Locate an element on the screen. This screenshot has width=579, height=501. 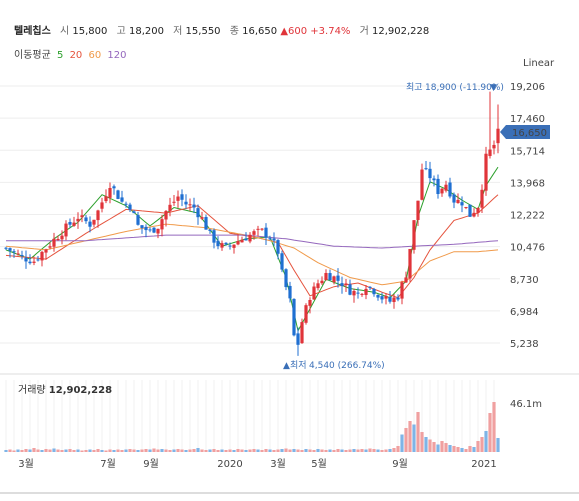
low-label: 저 is located at coordinates (178, 31).